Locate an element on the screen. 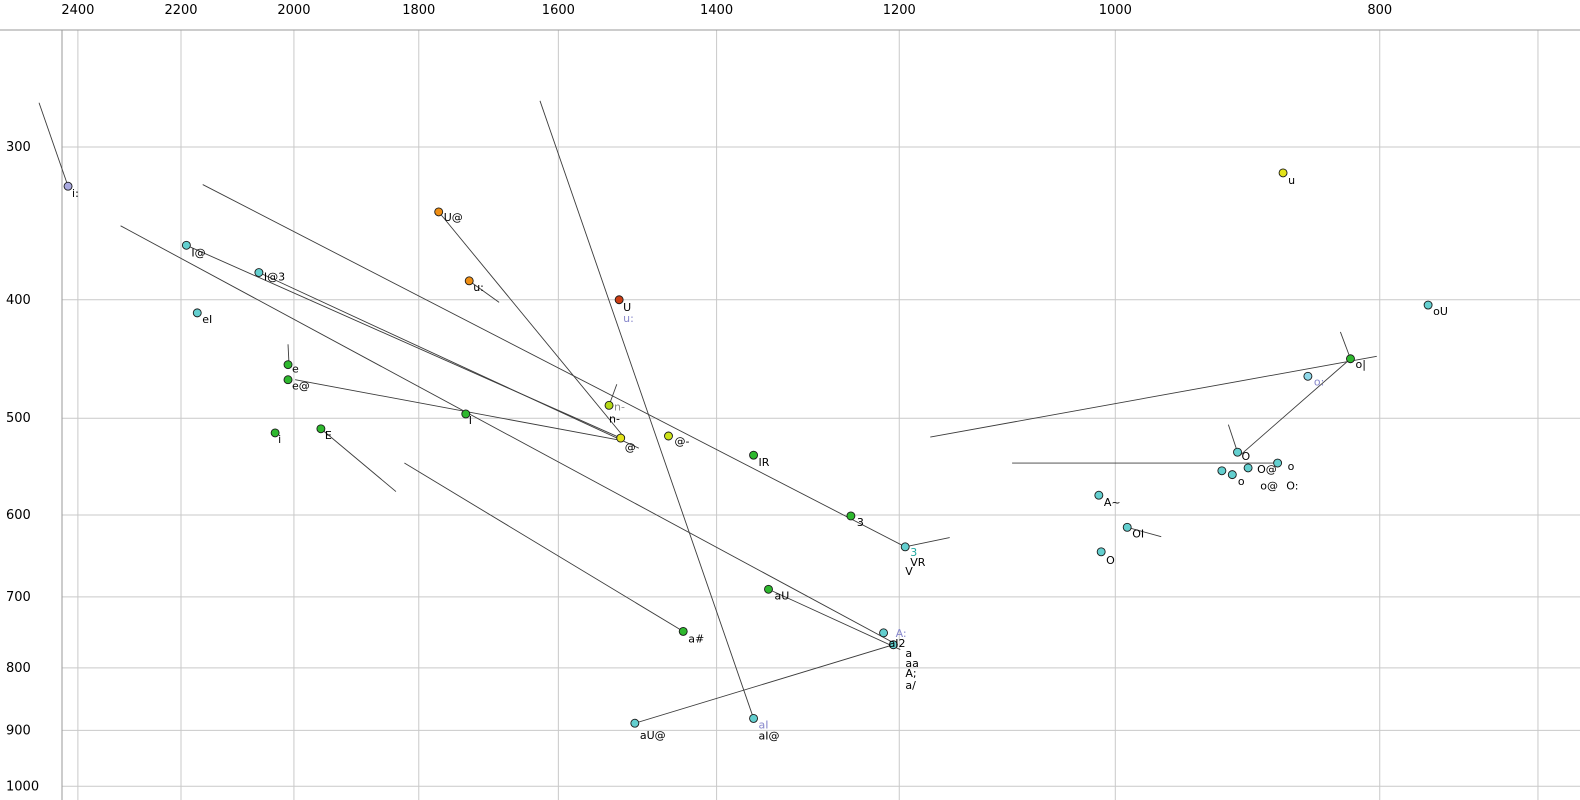 The height and width of the screenshot is (800, 1580). vowel-label-a: a/ is located at coordinates (910, 685).